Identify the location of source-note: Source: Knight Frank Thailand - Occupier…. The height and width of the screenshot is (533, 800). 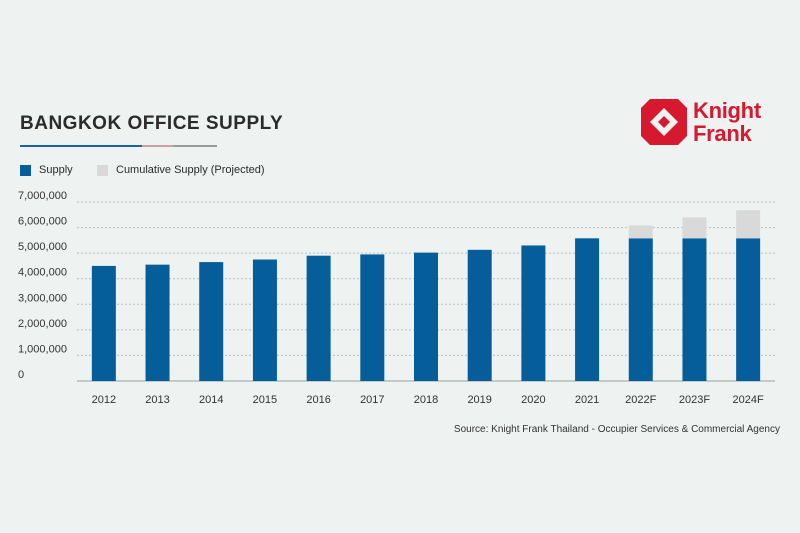
(616, 429).